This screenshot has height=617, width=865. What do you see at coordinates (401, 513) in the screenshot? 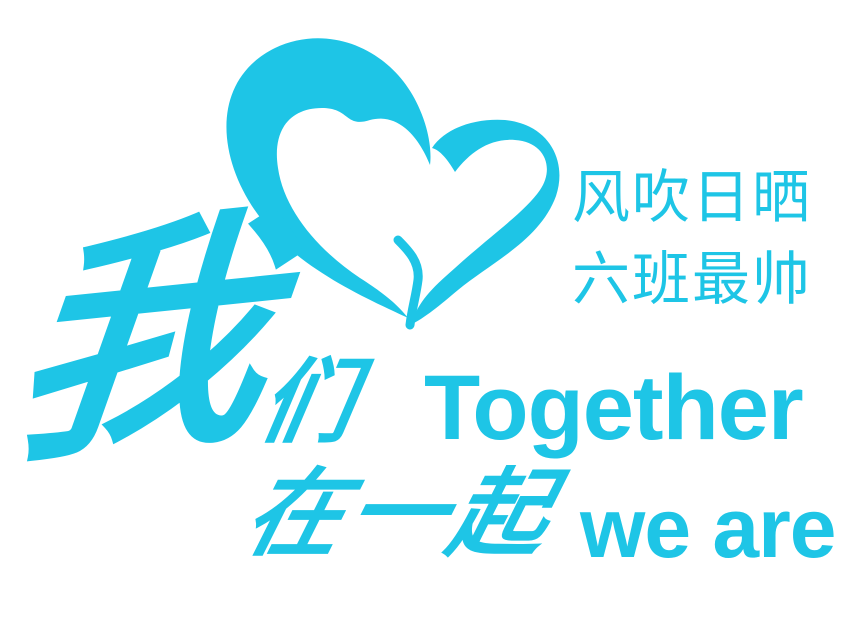
I see `calligraphy-zai-yi-qi: 在一起` at bounding box center [401, 513].